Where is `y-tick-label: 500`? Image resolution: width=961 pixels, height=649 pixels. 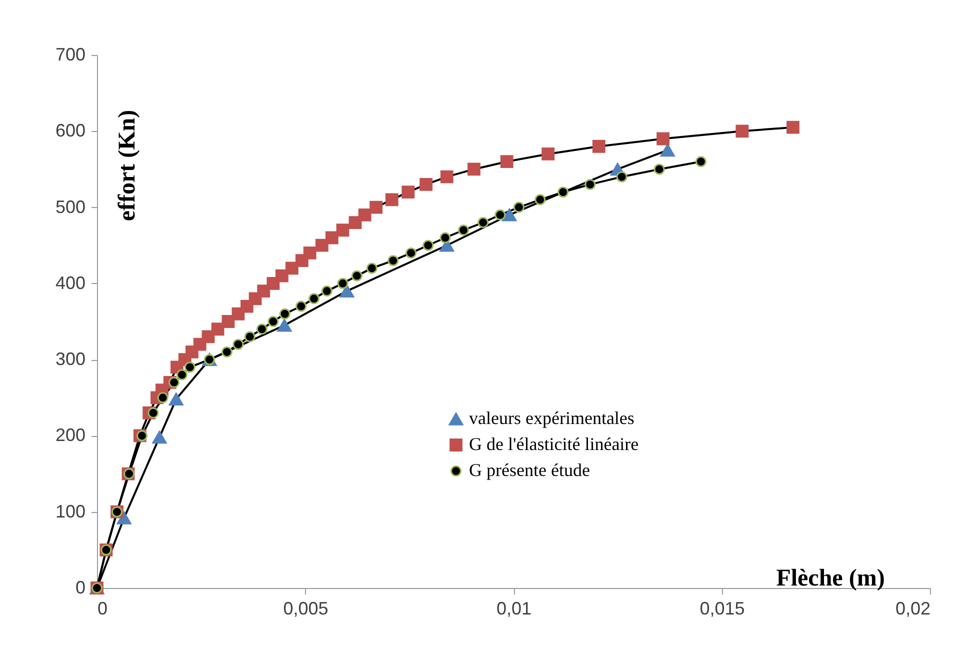 y-tick-label: 500 is located at coordinates (70, 206).